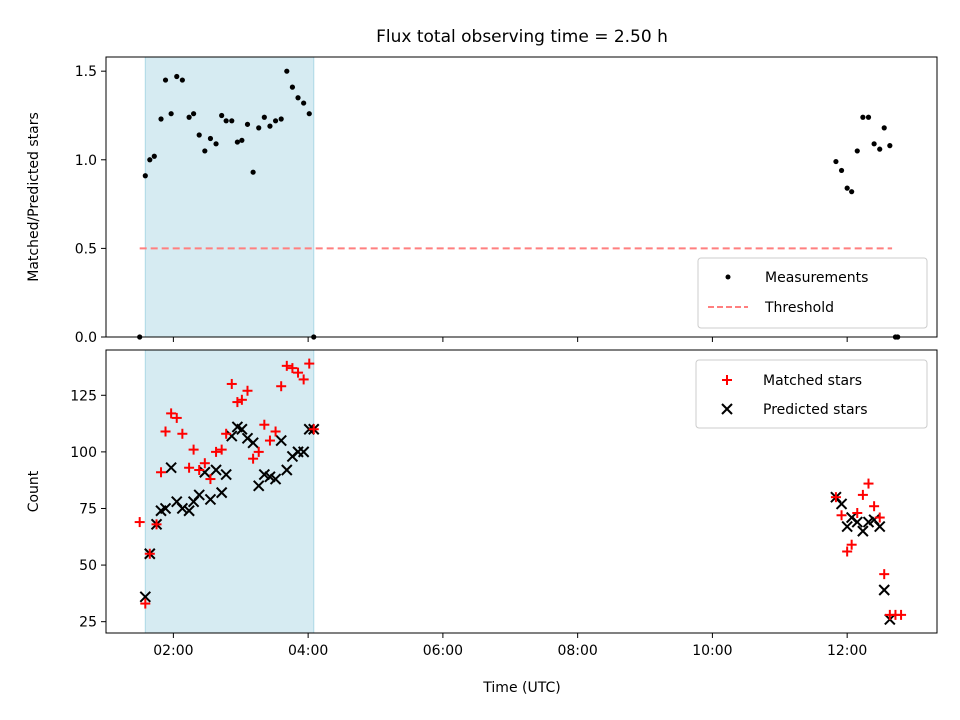 This screenshot has width=960, height=720. I want to click on bottom-legend: Matched stars Predicted stars, so click(811, 394).